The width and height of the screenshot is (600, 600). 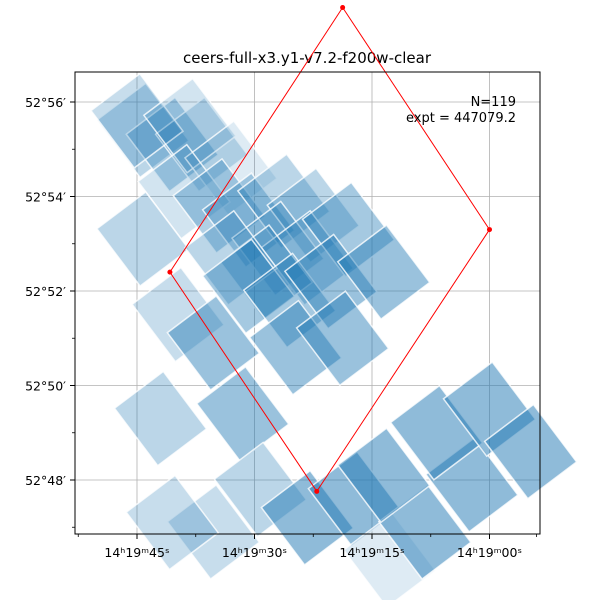 I want to click on y-tick-label: 52°54′, so click(x=45, y=197).